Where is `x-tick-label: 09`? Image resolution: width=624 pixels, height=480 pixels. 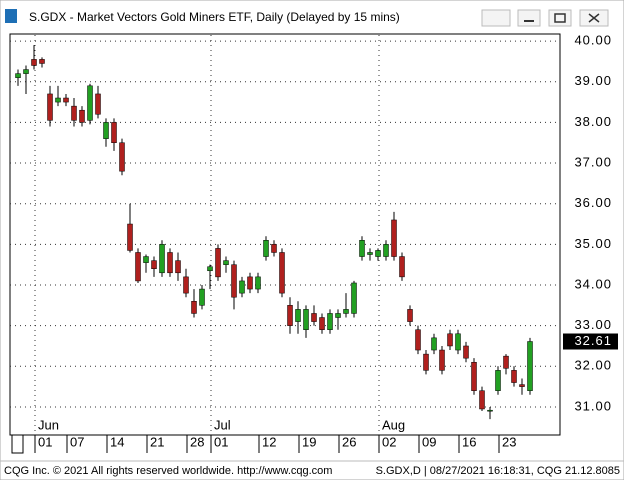
x-tick-label: 09 is located at coordinates (429, 441).